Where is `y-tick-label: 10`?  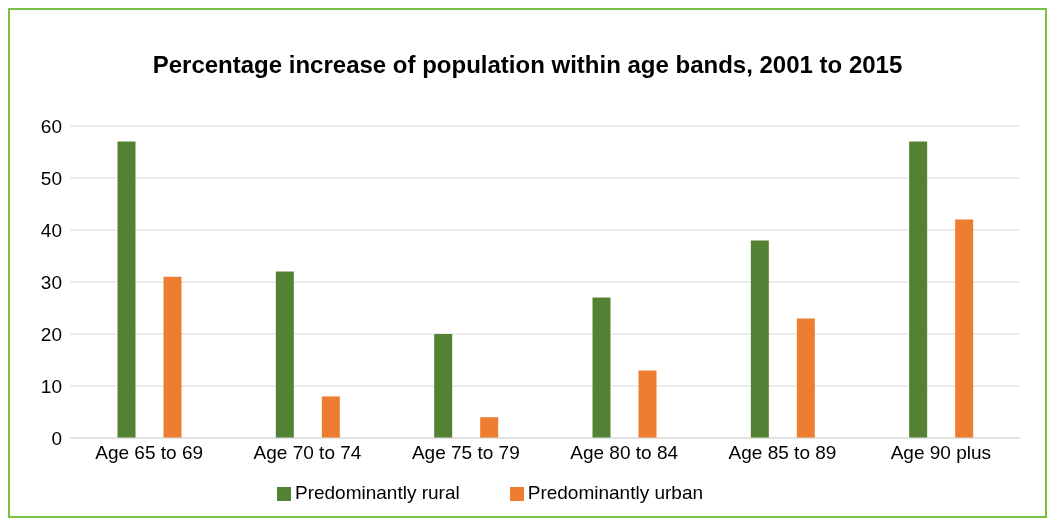 y-tick-label: 10 is located at coordinates (51, 386).